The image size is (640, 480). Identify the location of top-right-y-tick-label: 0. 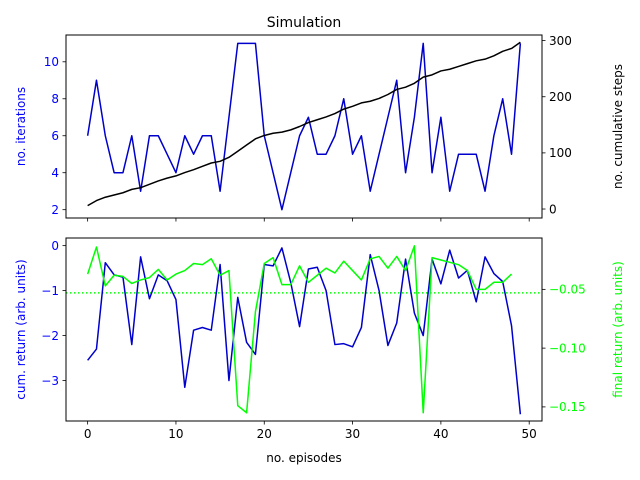
(553, 209).